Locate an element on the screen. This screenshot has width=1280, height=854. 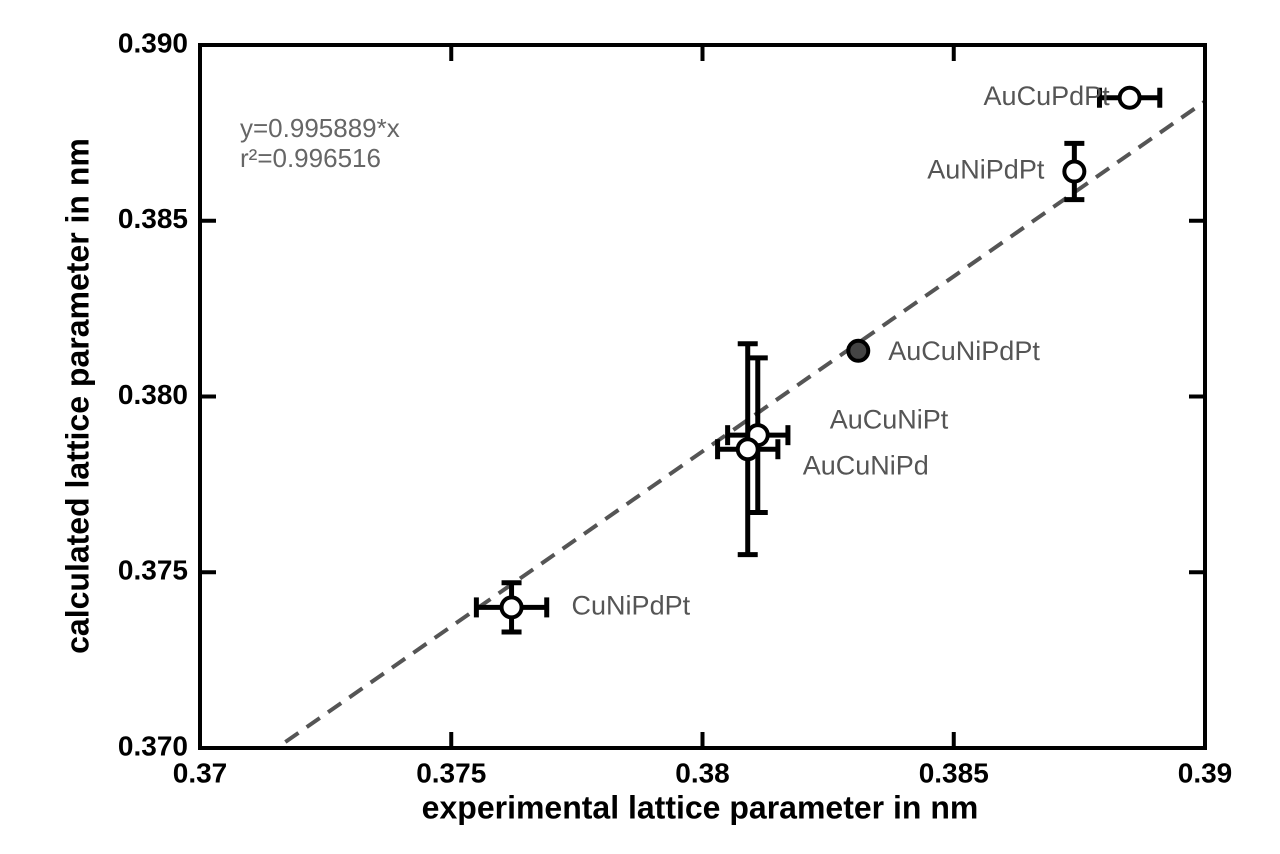
annotation: y=0.995889*x is located at coordinates (320, 128).